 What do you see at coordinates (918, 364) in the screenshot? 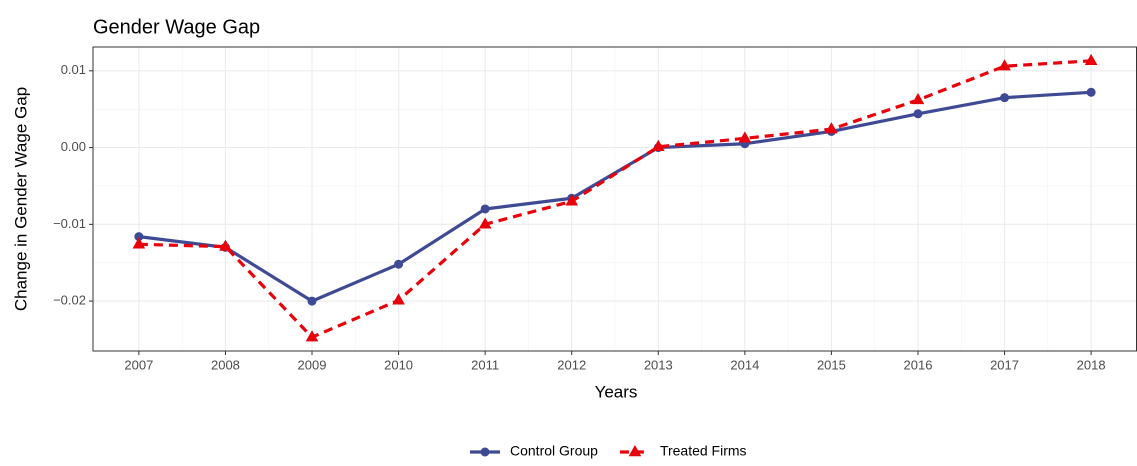
I see `x-tick-label: 2016` at bounding box center [918, 364].